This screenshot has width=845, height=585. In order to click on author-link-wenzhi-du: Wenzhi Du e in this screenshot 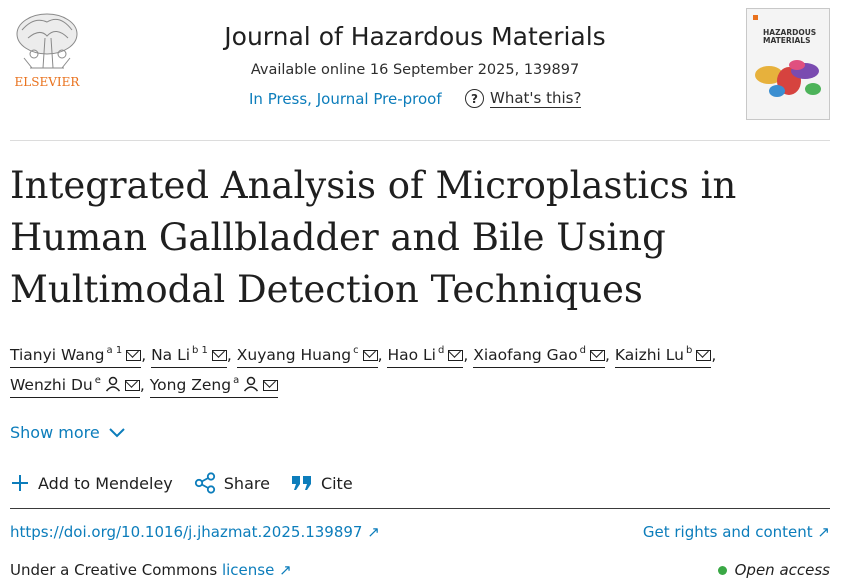, I will do `click(75, 384)`.